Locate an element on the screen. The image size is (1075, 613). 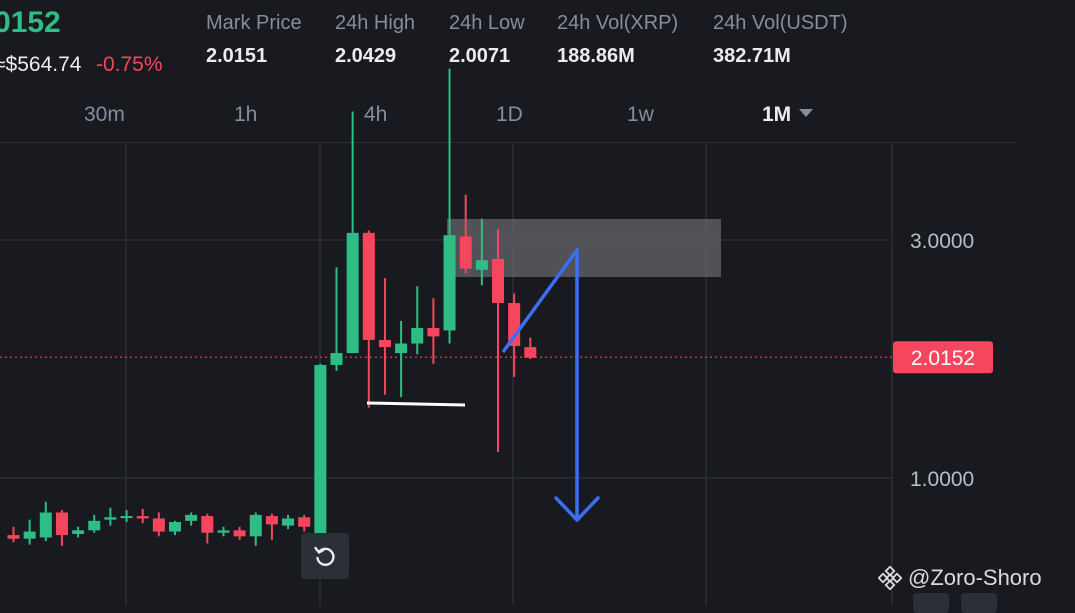
zoom-out-button is located at coordinates (931, 603).